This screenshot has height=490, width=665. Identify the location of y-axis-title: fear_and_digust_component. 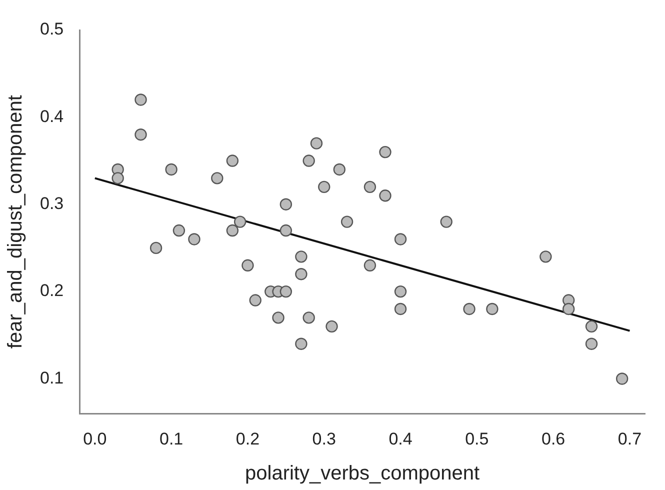
(15, 221).